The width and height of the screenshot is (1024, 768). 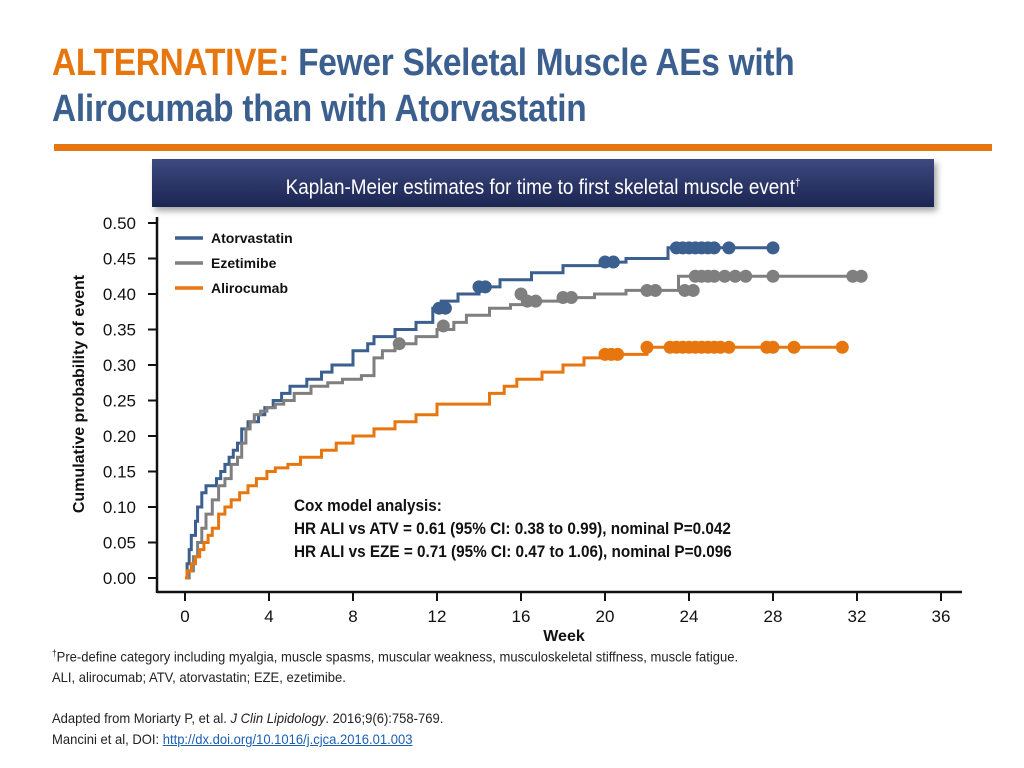 What do you see at coordinates (564, 636) in the screenshot?
I see `x-axis-title: Week` at bounding box center [564, 636].